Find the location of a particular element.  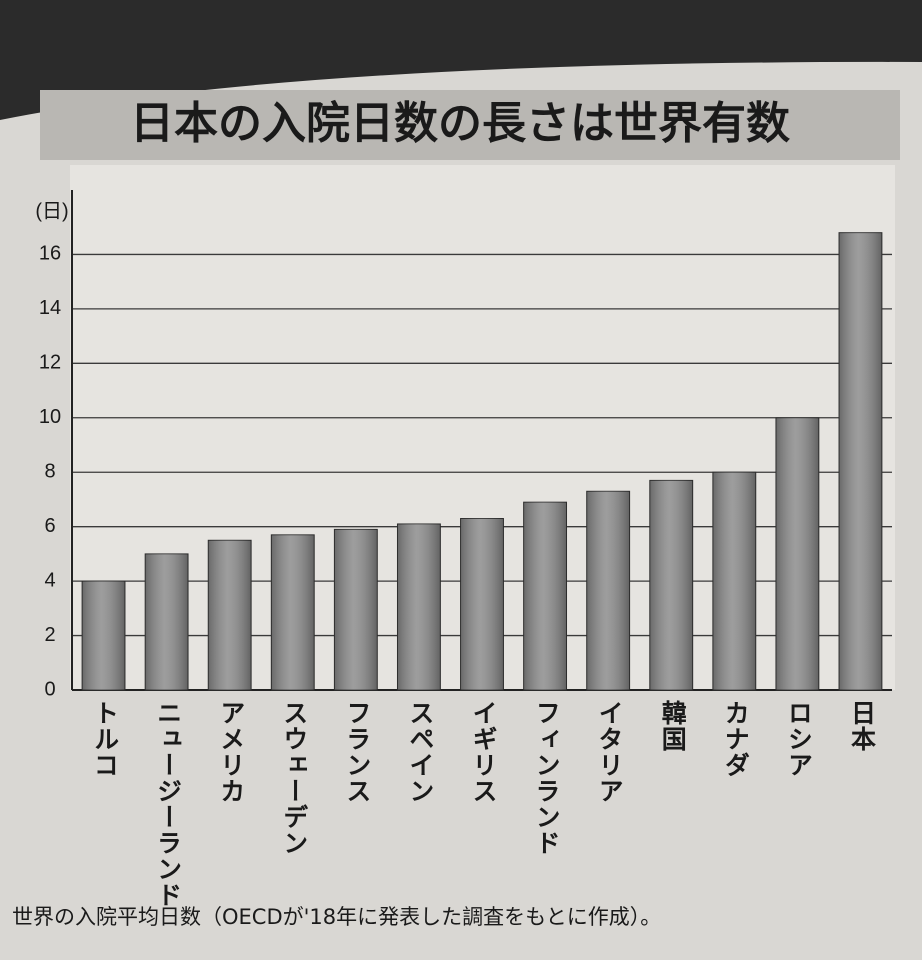

x-tick-label: 日本 is located at coordinates (861, 726).